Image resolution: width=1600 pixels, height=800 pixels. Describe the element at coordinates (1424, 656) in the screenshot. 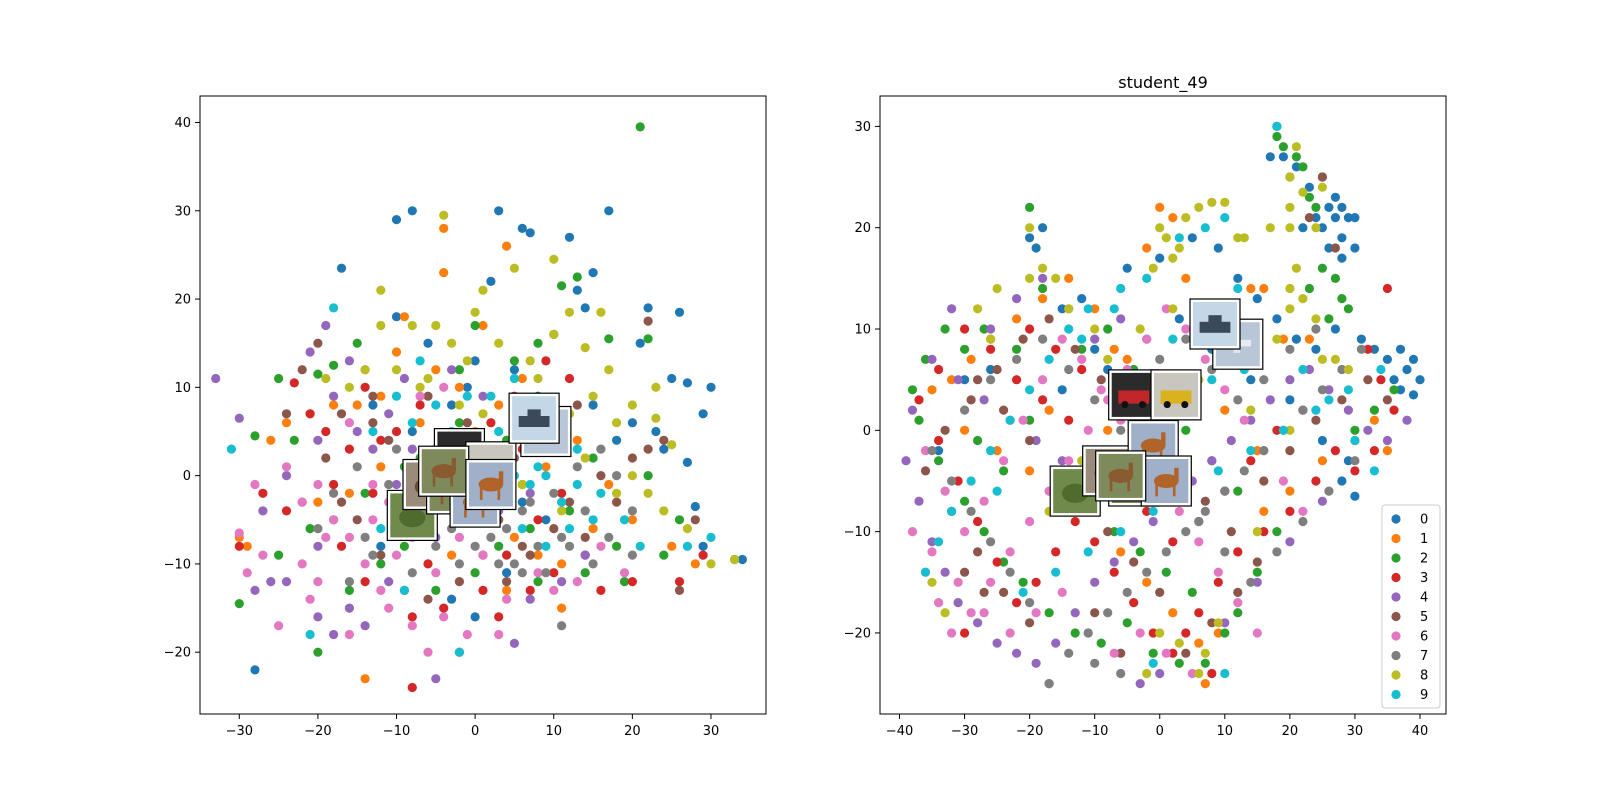

I see `legend-label-7: 7` at that location.